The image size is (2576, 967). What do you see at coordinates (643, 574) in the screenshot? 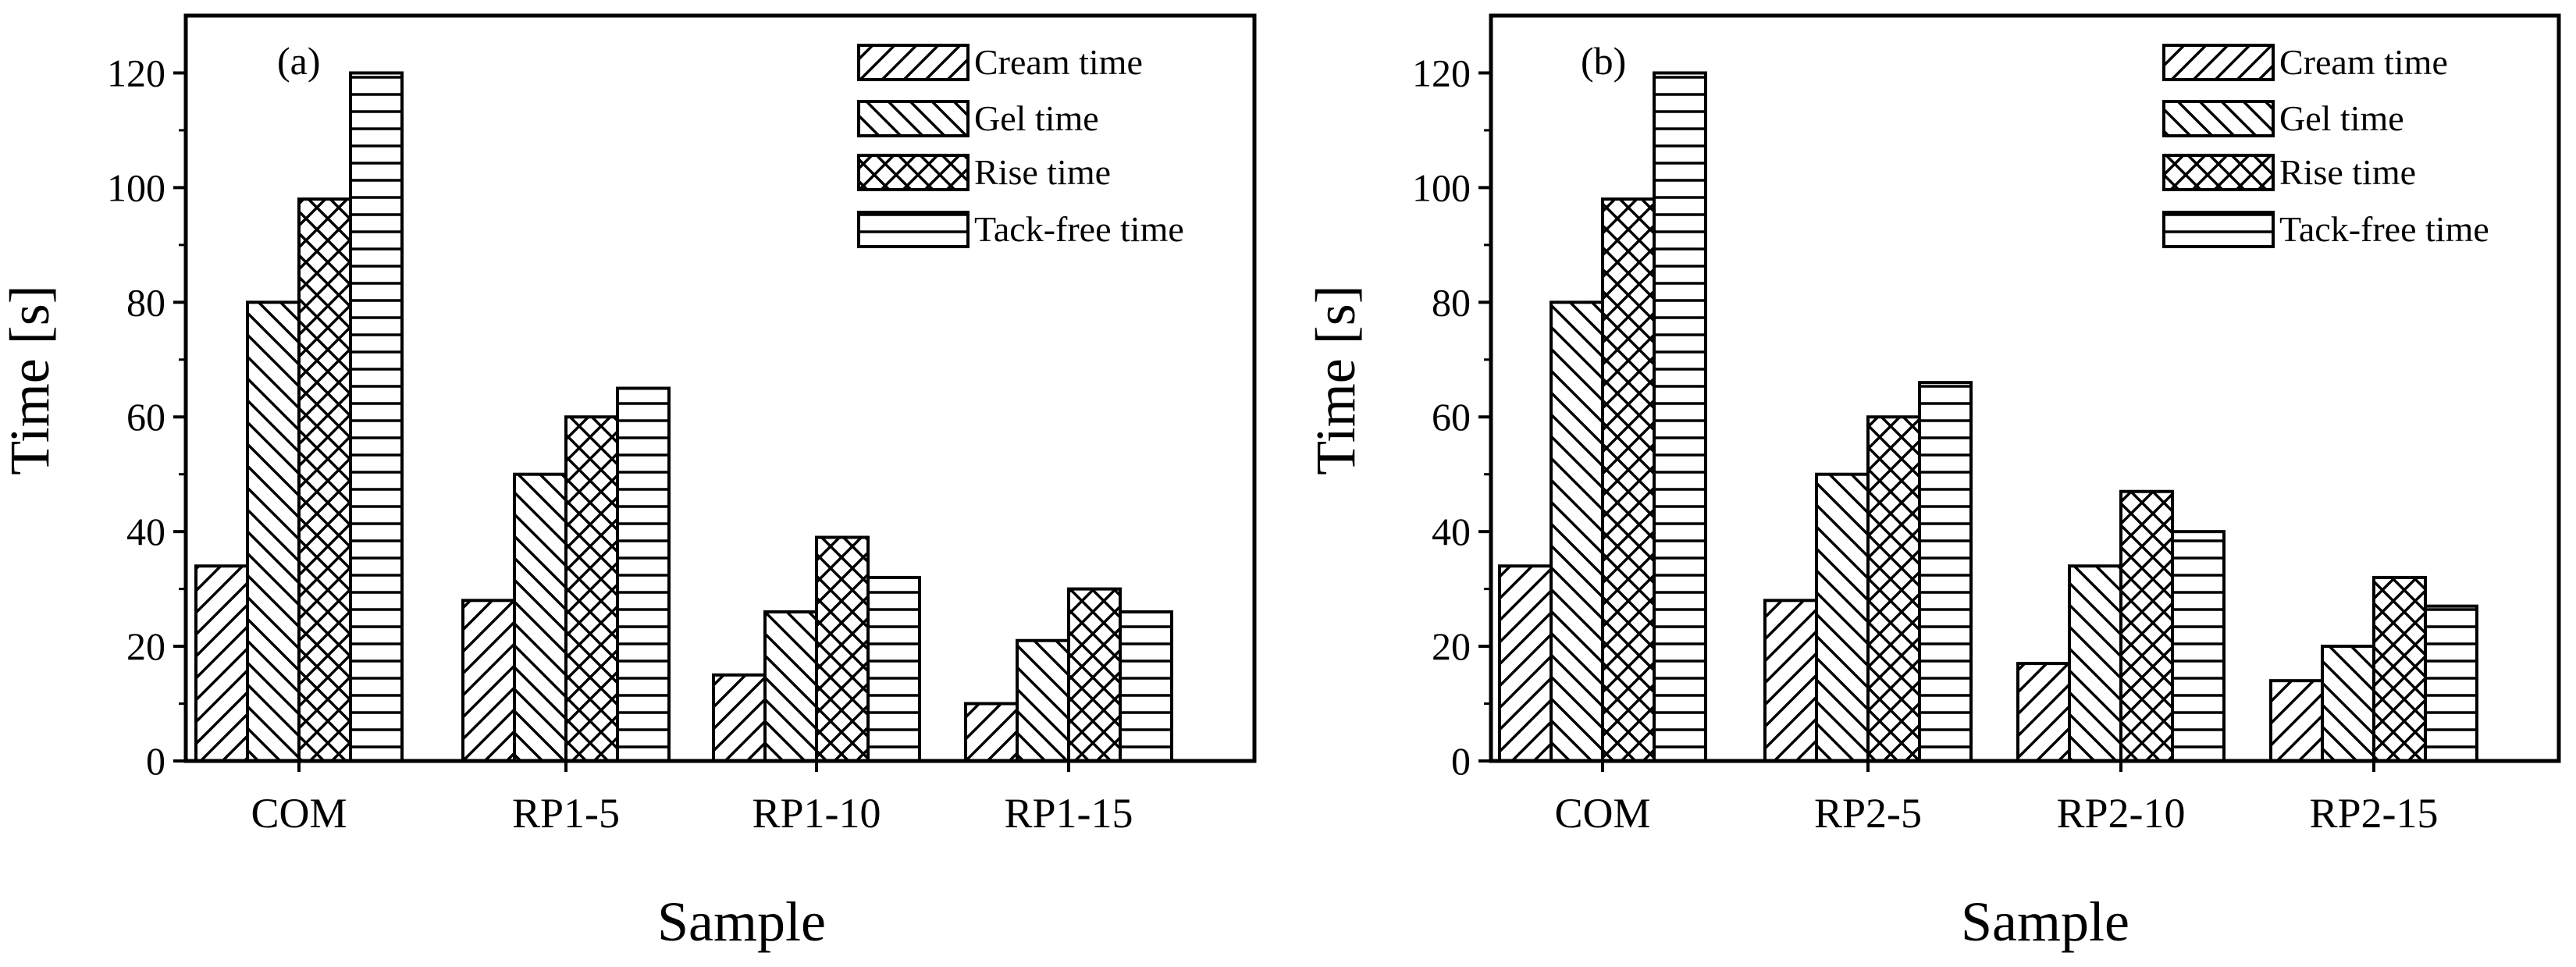
I see `bar-rp1-5-tack-free-time` at bounding box center [643, 574].